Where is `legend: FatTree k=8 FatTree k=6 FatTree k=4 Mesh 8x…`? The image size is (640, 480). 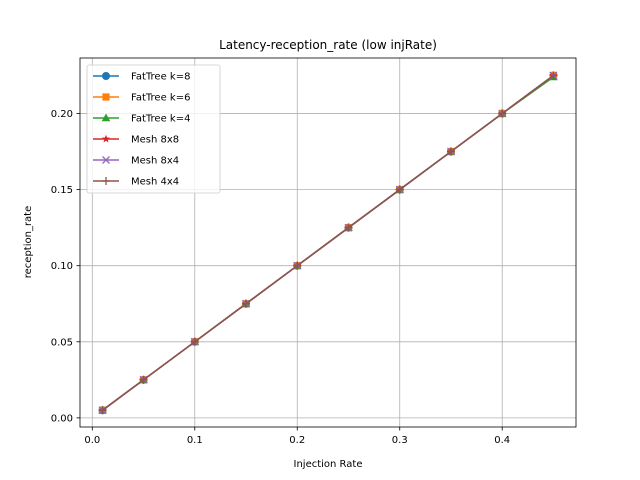
legend: FatTree k=8 FatTree k=6 FatTree k=4 Mesh 8x… is located at coordinates (153, 129).